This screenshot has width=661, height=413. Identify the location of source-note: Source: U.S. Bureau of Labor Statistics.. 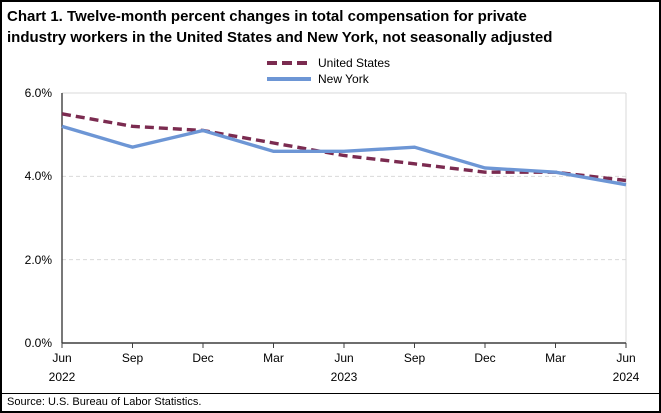
(104, 402).